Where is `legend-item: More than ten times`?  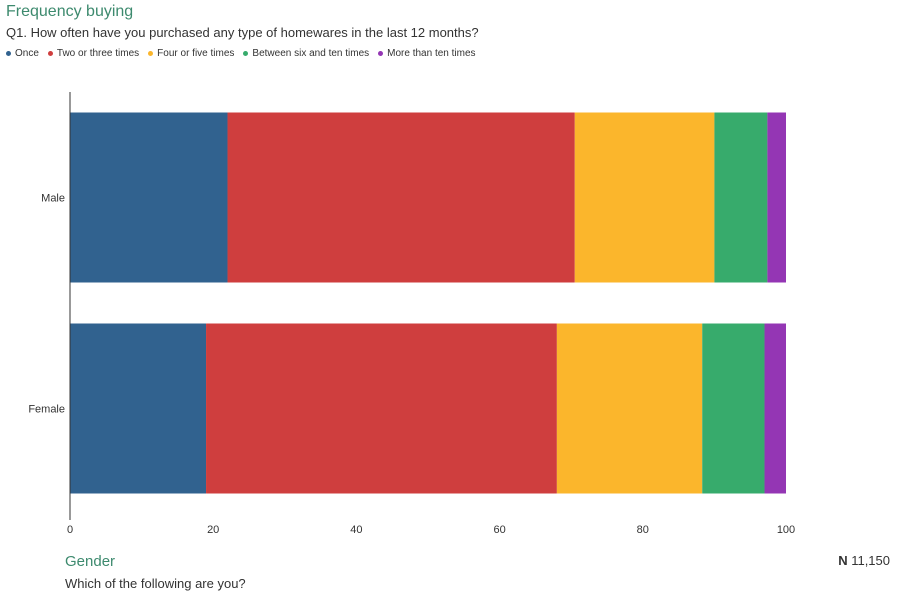
legend-item: More than ten times is located at coordinates (427, 53).